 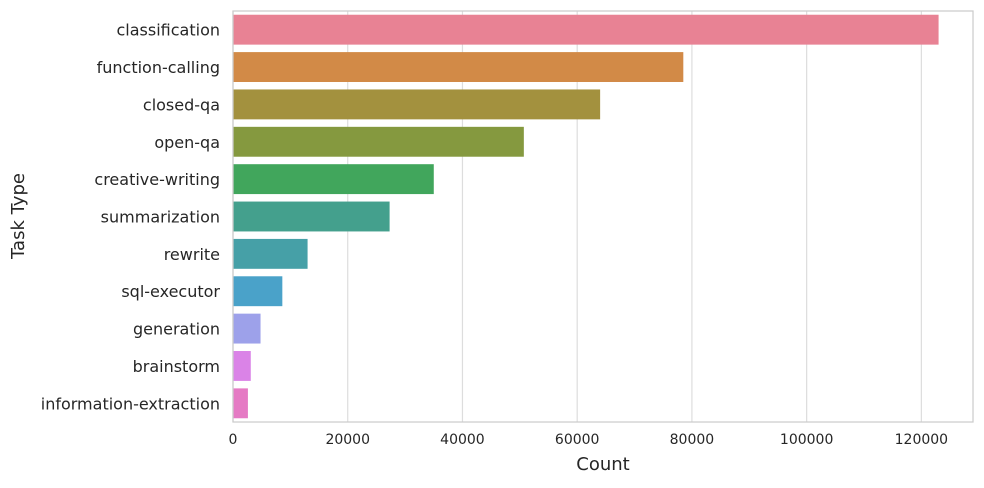 What do you see at coordinates (247, 328) in the screenshot?
I see `bar-generation` at bounding box center [247, 328].